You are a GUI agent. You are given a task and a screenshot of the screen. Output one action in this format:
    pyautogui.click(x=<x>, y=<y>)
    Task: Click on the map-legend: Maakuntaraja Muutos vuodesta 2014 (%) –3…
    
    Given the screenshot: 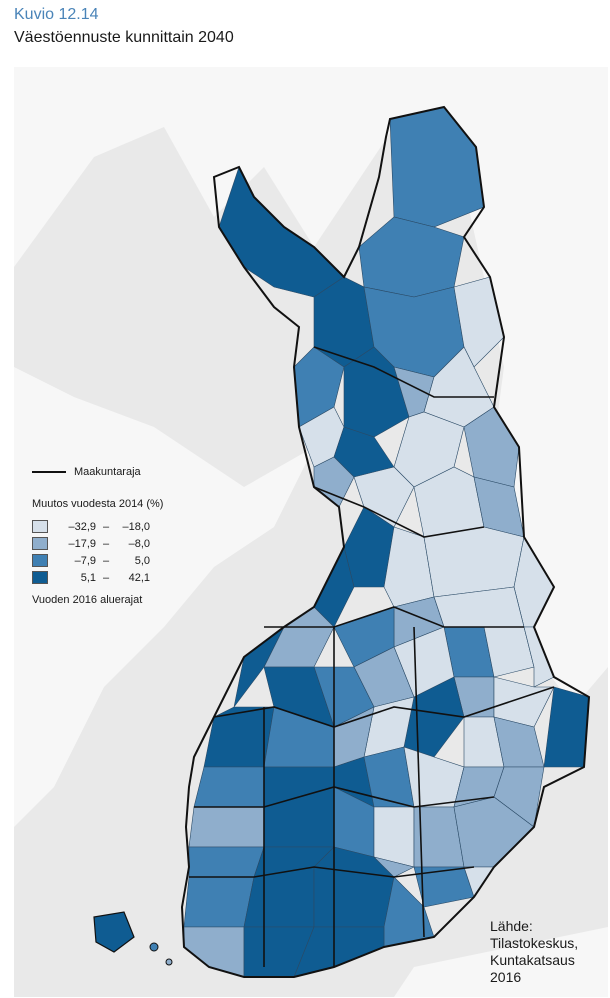 What is the action you would take?
    pyautogui.click(x=97, y=535)
    